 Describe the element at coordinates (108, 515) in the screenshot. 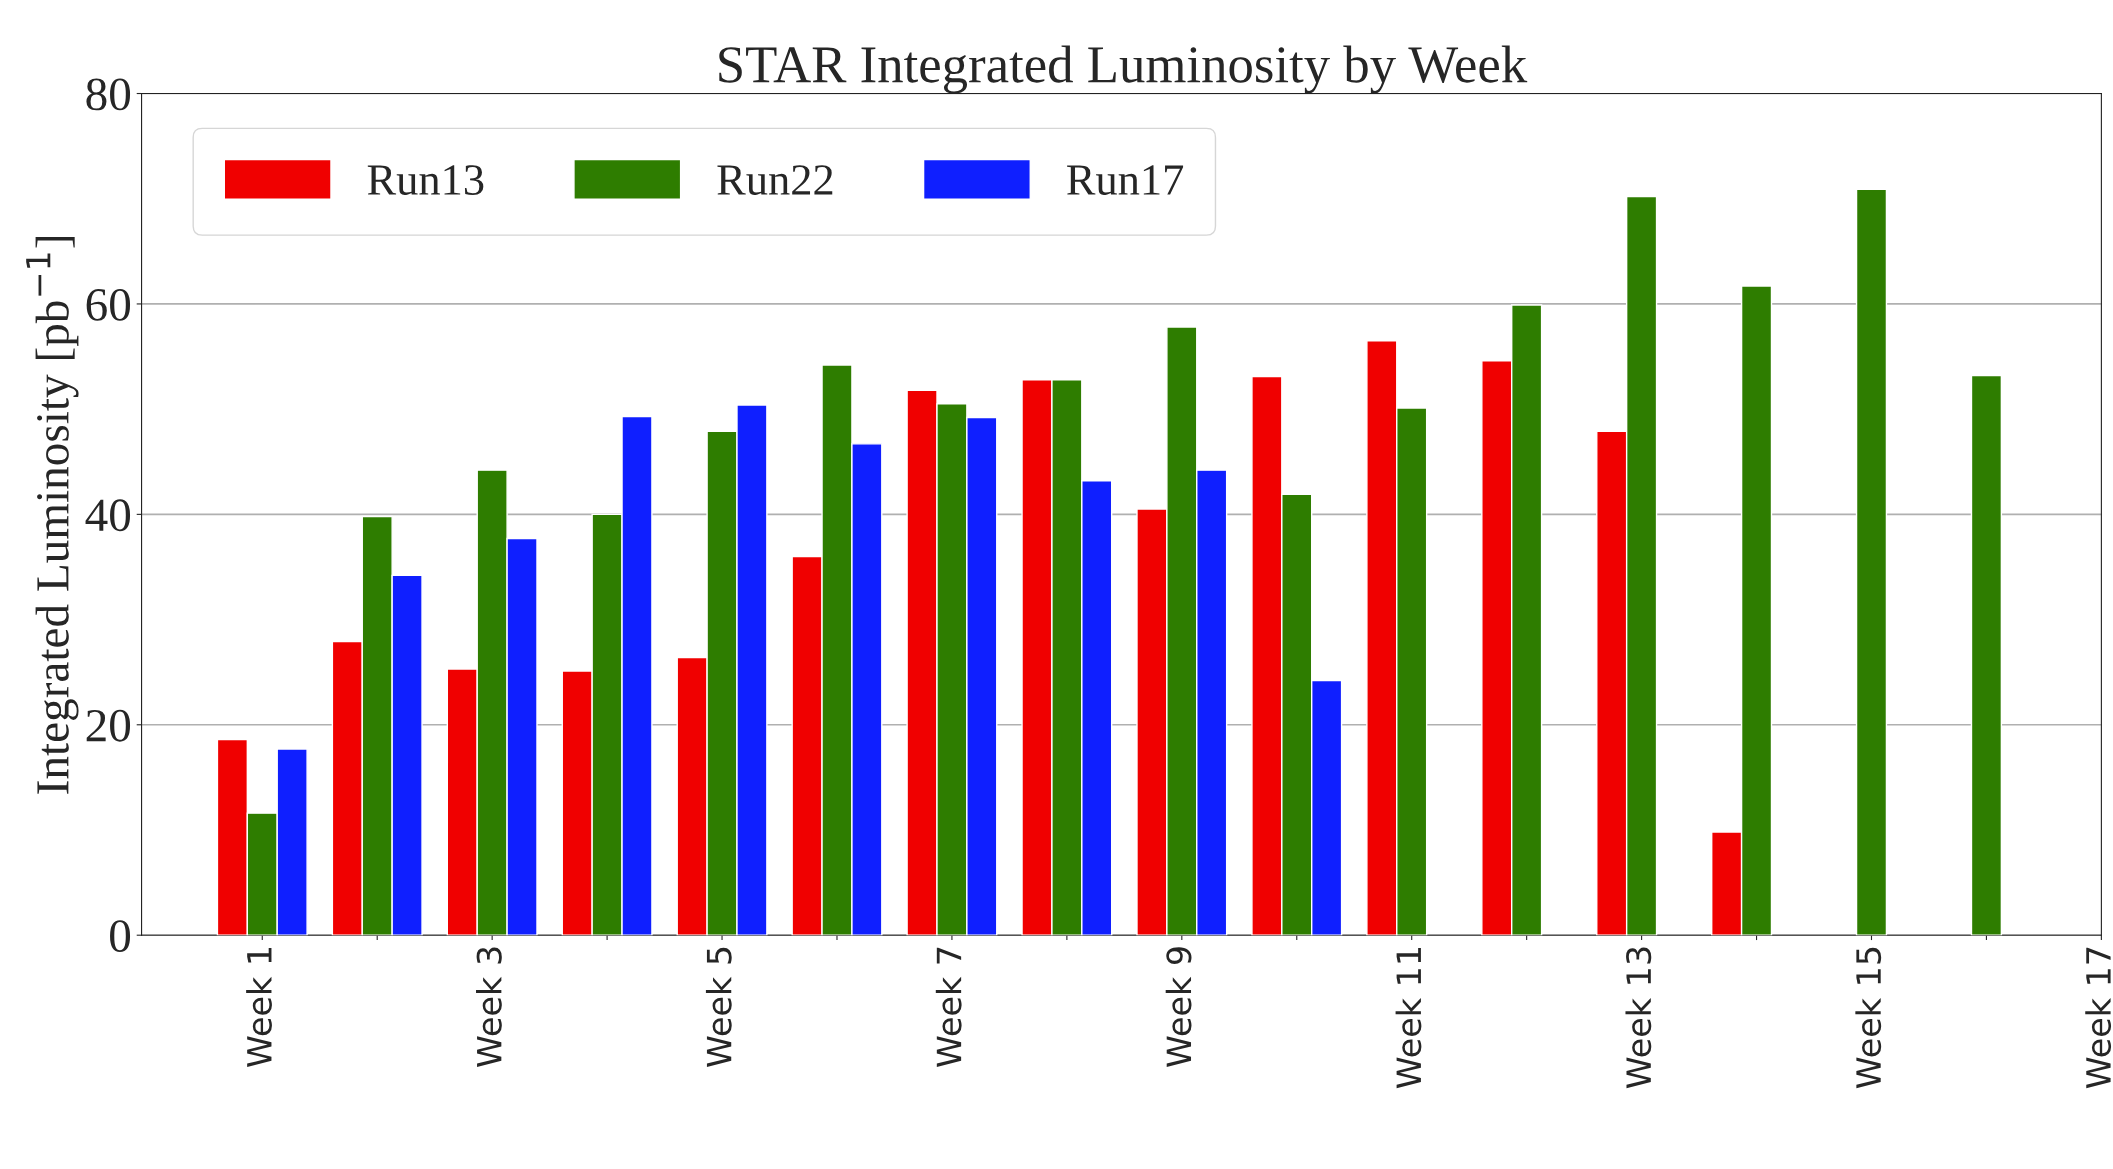

I see `y-tick-label: 40` at that location.